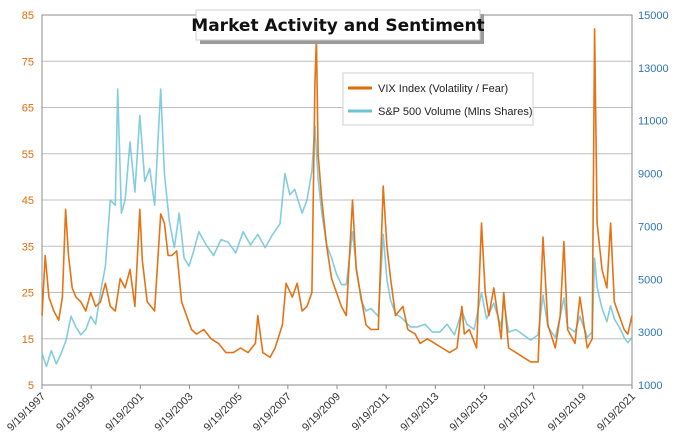 The width and height of the screenshot is (680, 446). What do you see at coordinates (28, 247) in the screenshot?
I see `left-tick-label: 35` at bounding box center [28, 247].